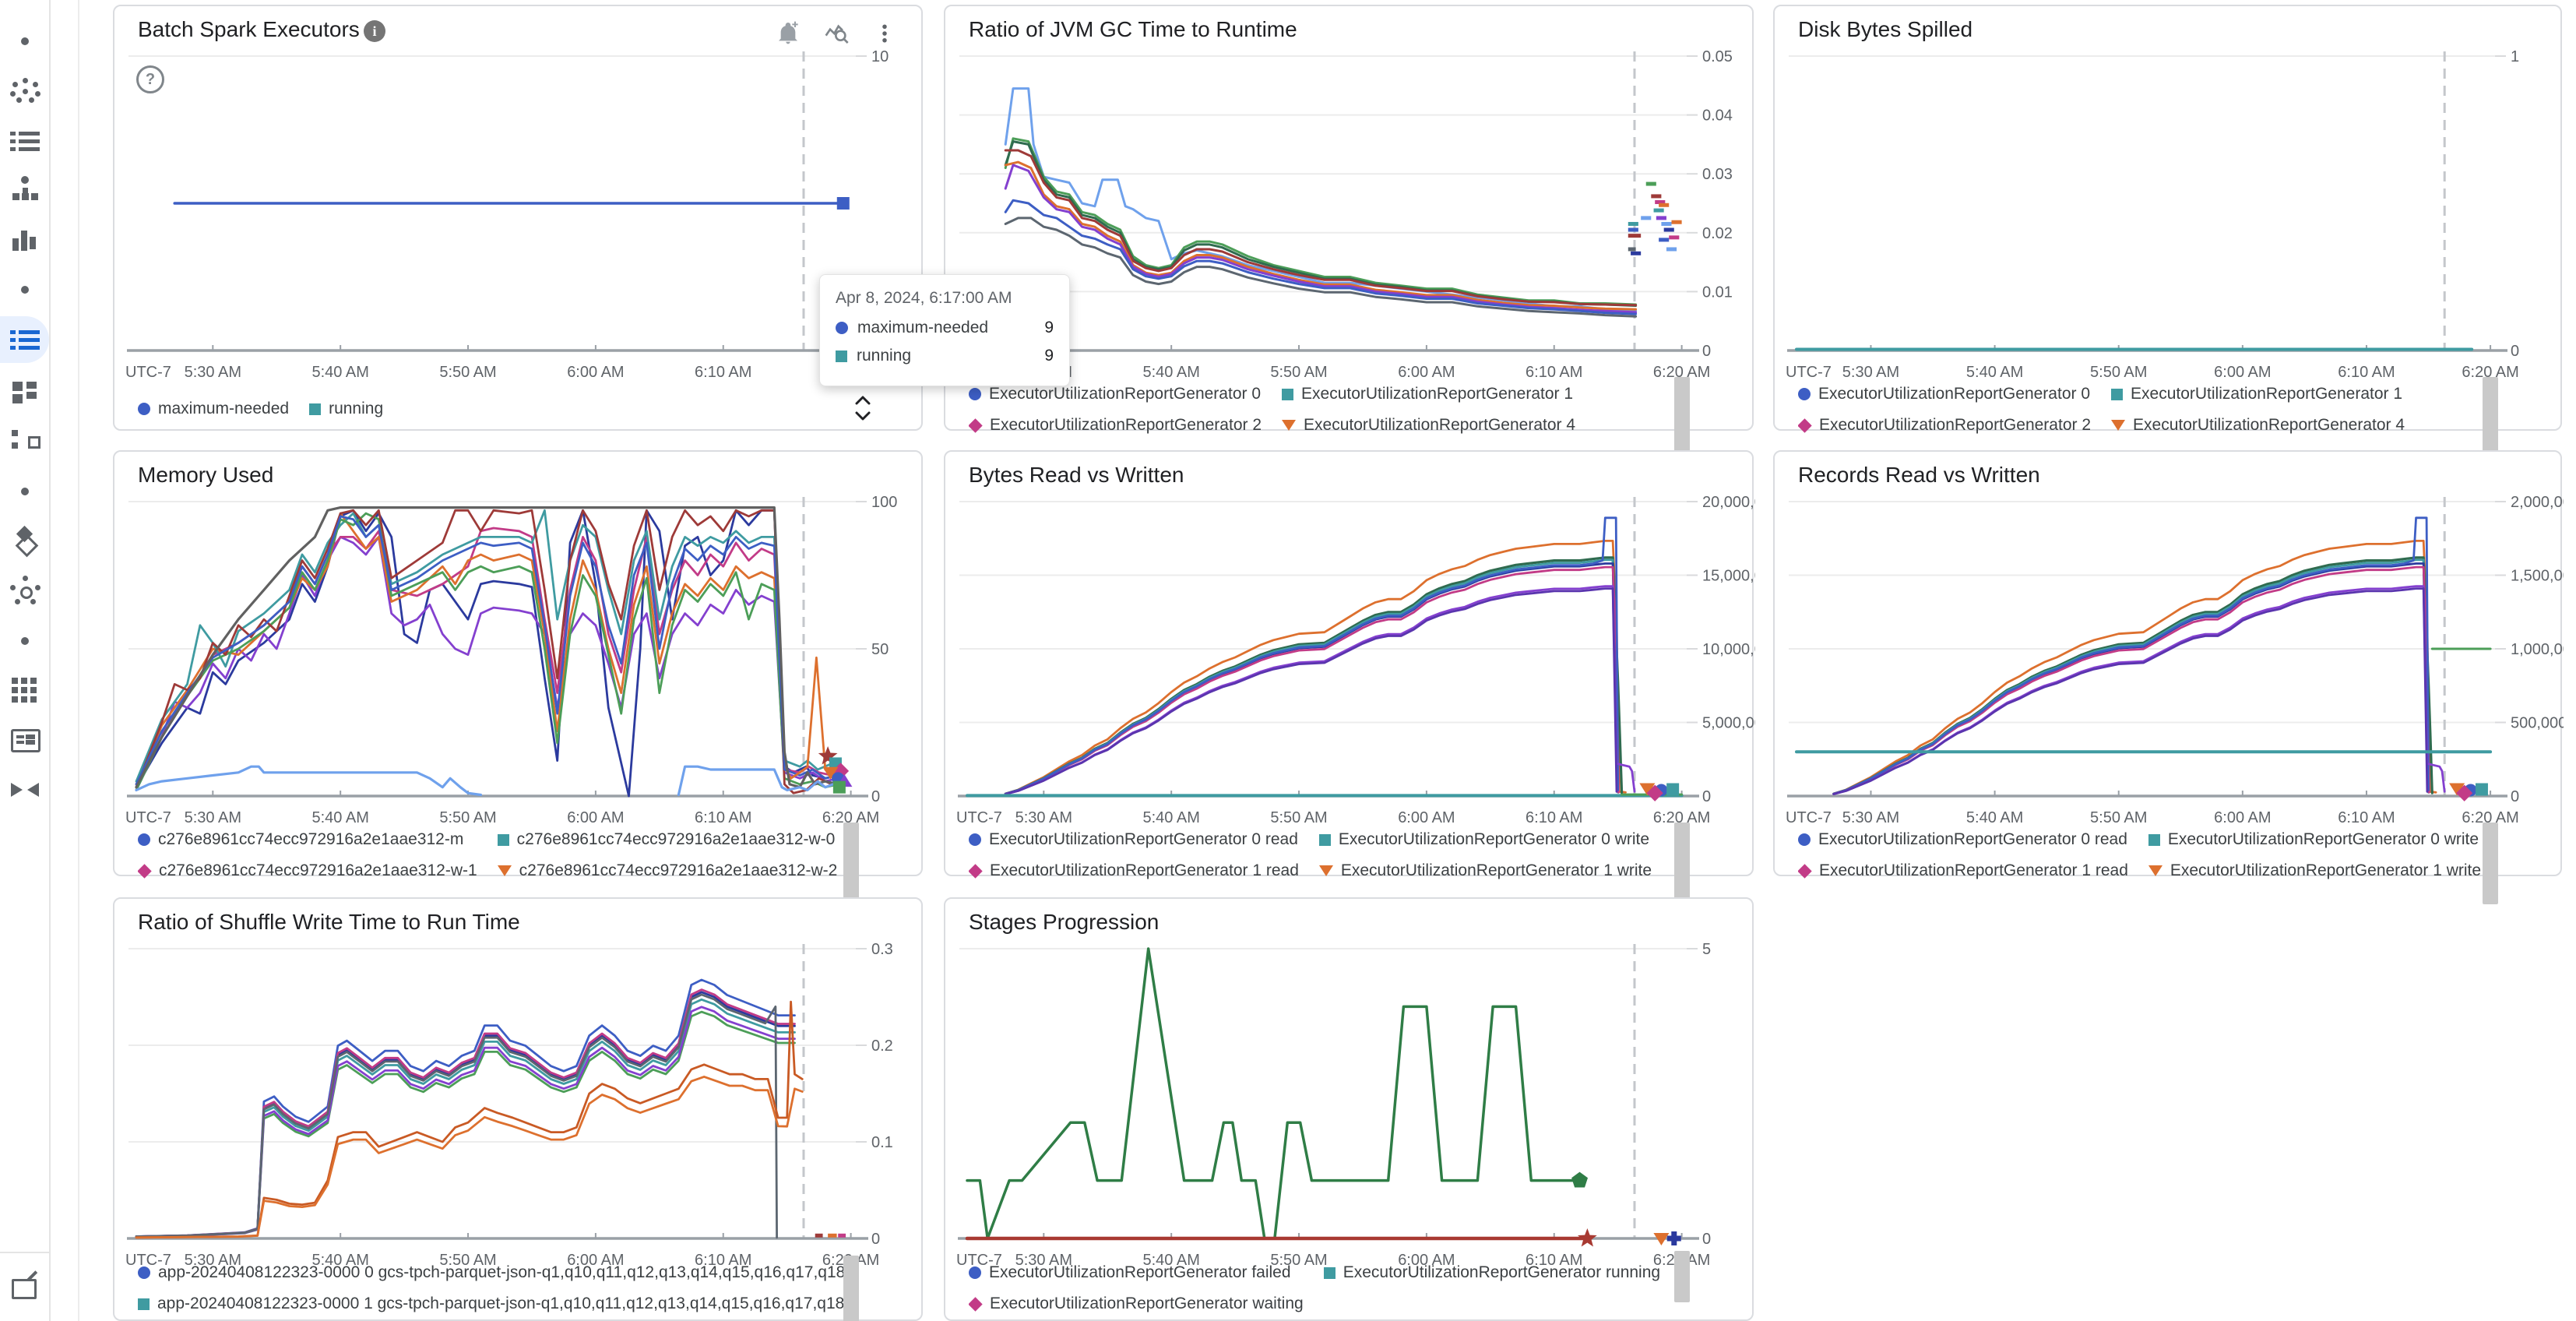  What do you see at coordinates (884, 356) in the screenshot?
I see `tooltip-series-label: running` at bounding box center [884, 356].